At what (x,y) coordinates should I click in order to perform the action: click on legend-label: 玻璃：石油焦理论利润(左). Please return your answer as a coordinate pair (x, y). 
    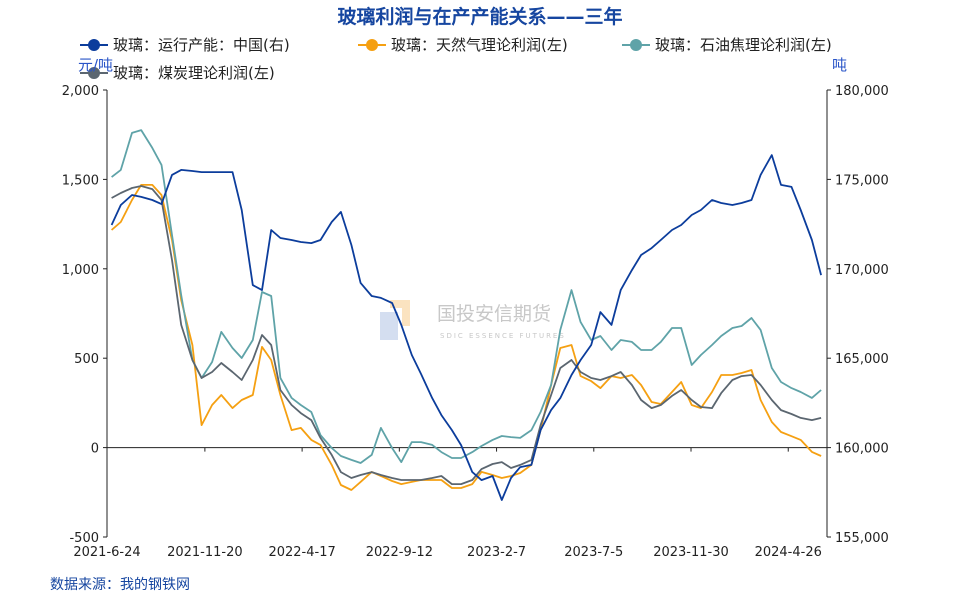
    Looking at the image, I should click on (743, 45).